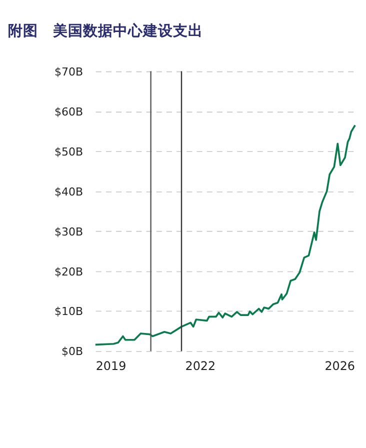  What do you see at coordinates (72, 351) in the screenshot?
I see `y-tick-label: $0B` at bounding box center [72, 351].